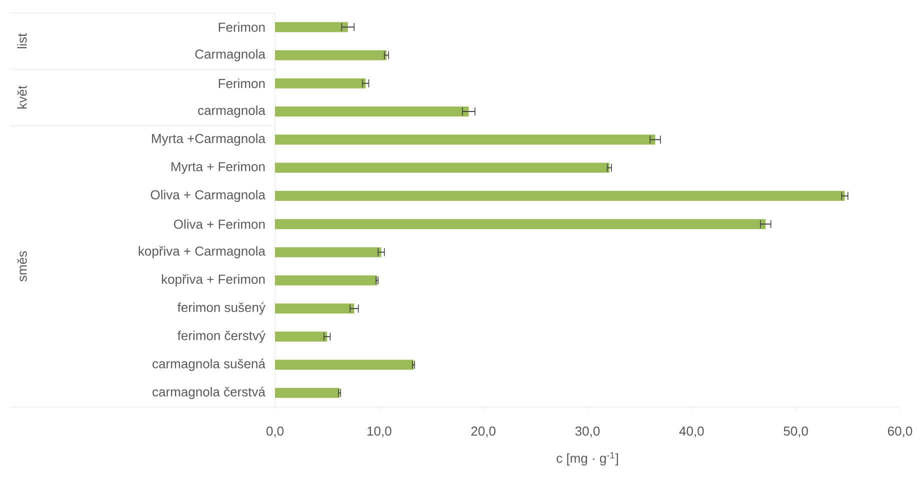  I want to click on x-tick-label: 0,0, so click(275, 432).